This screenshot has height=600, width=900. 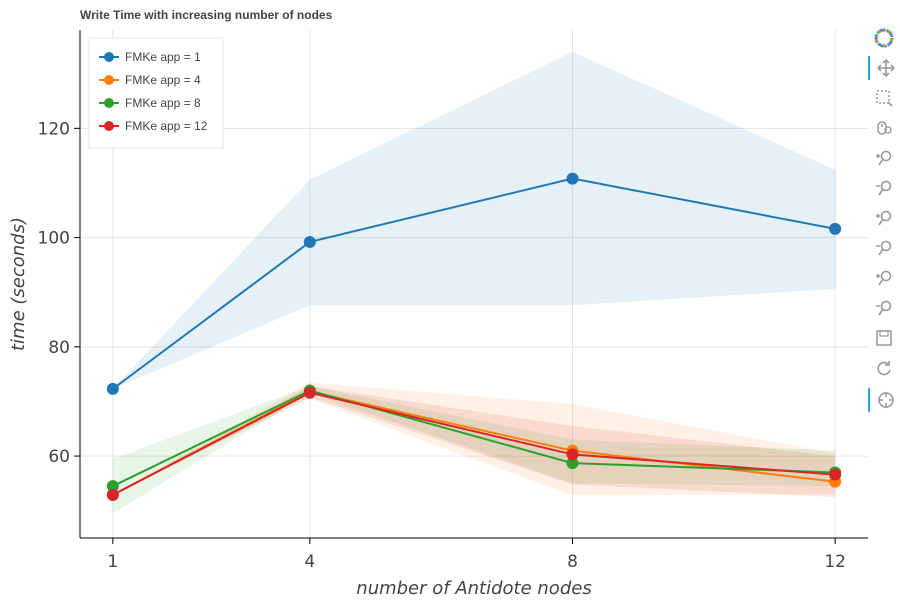 What do you see at coordinates (884, 128) in the screenshot?
I see `wheel-zoom-icon` at bounding box center [884, 128].